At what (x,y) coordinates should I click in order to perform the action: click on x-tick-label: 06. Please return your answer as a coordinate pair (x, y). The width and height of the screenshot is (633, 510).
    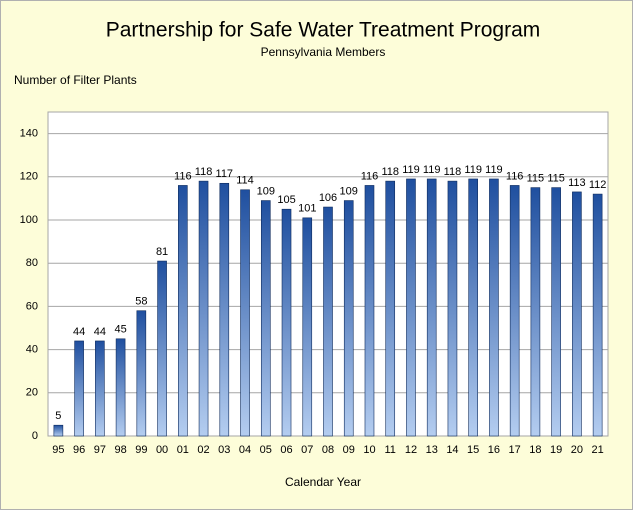
    Looking at the image, I should click on (286, 450).